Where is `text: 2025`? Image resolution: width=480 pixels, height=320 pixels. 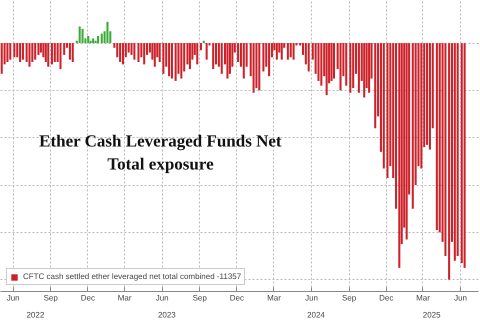
text: 2025 is located at coordinates (432, 315).